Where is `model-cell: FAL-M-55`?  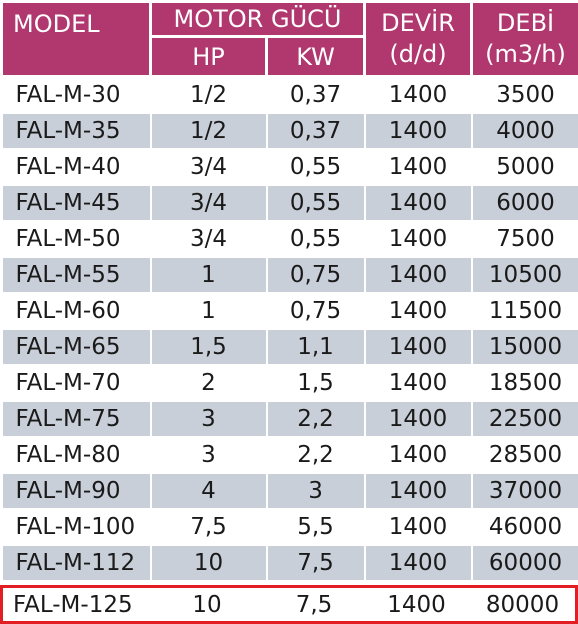
model-cell: FAL-M-55 is located at coordinates (76, 275).